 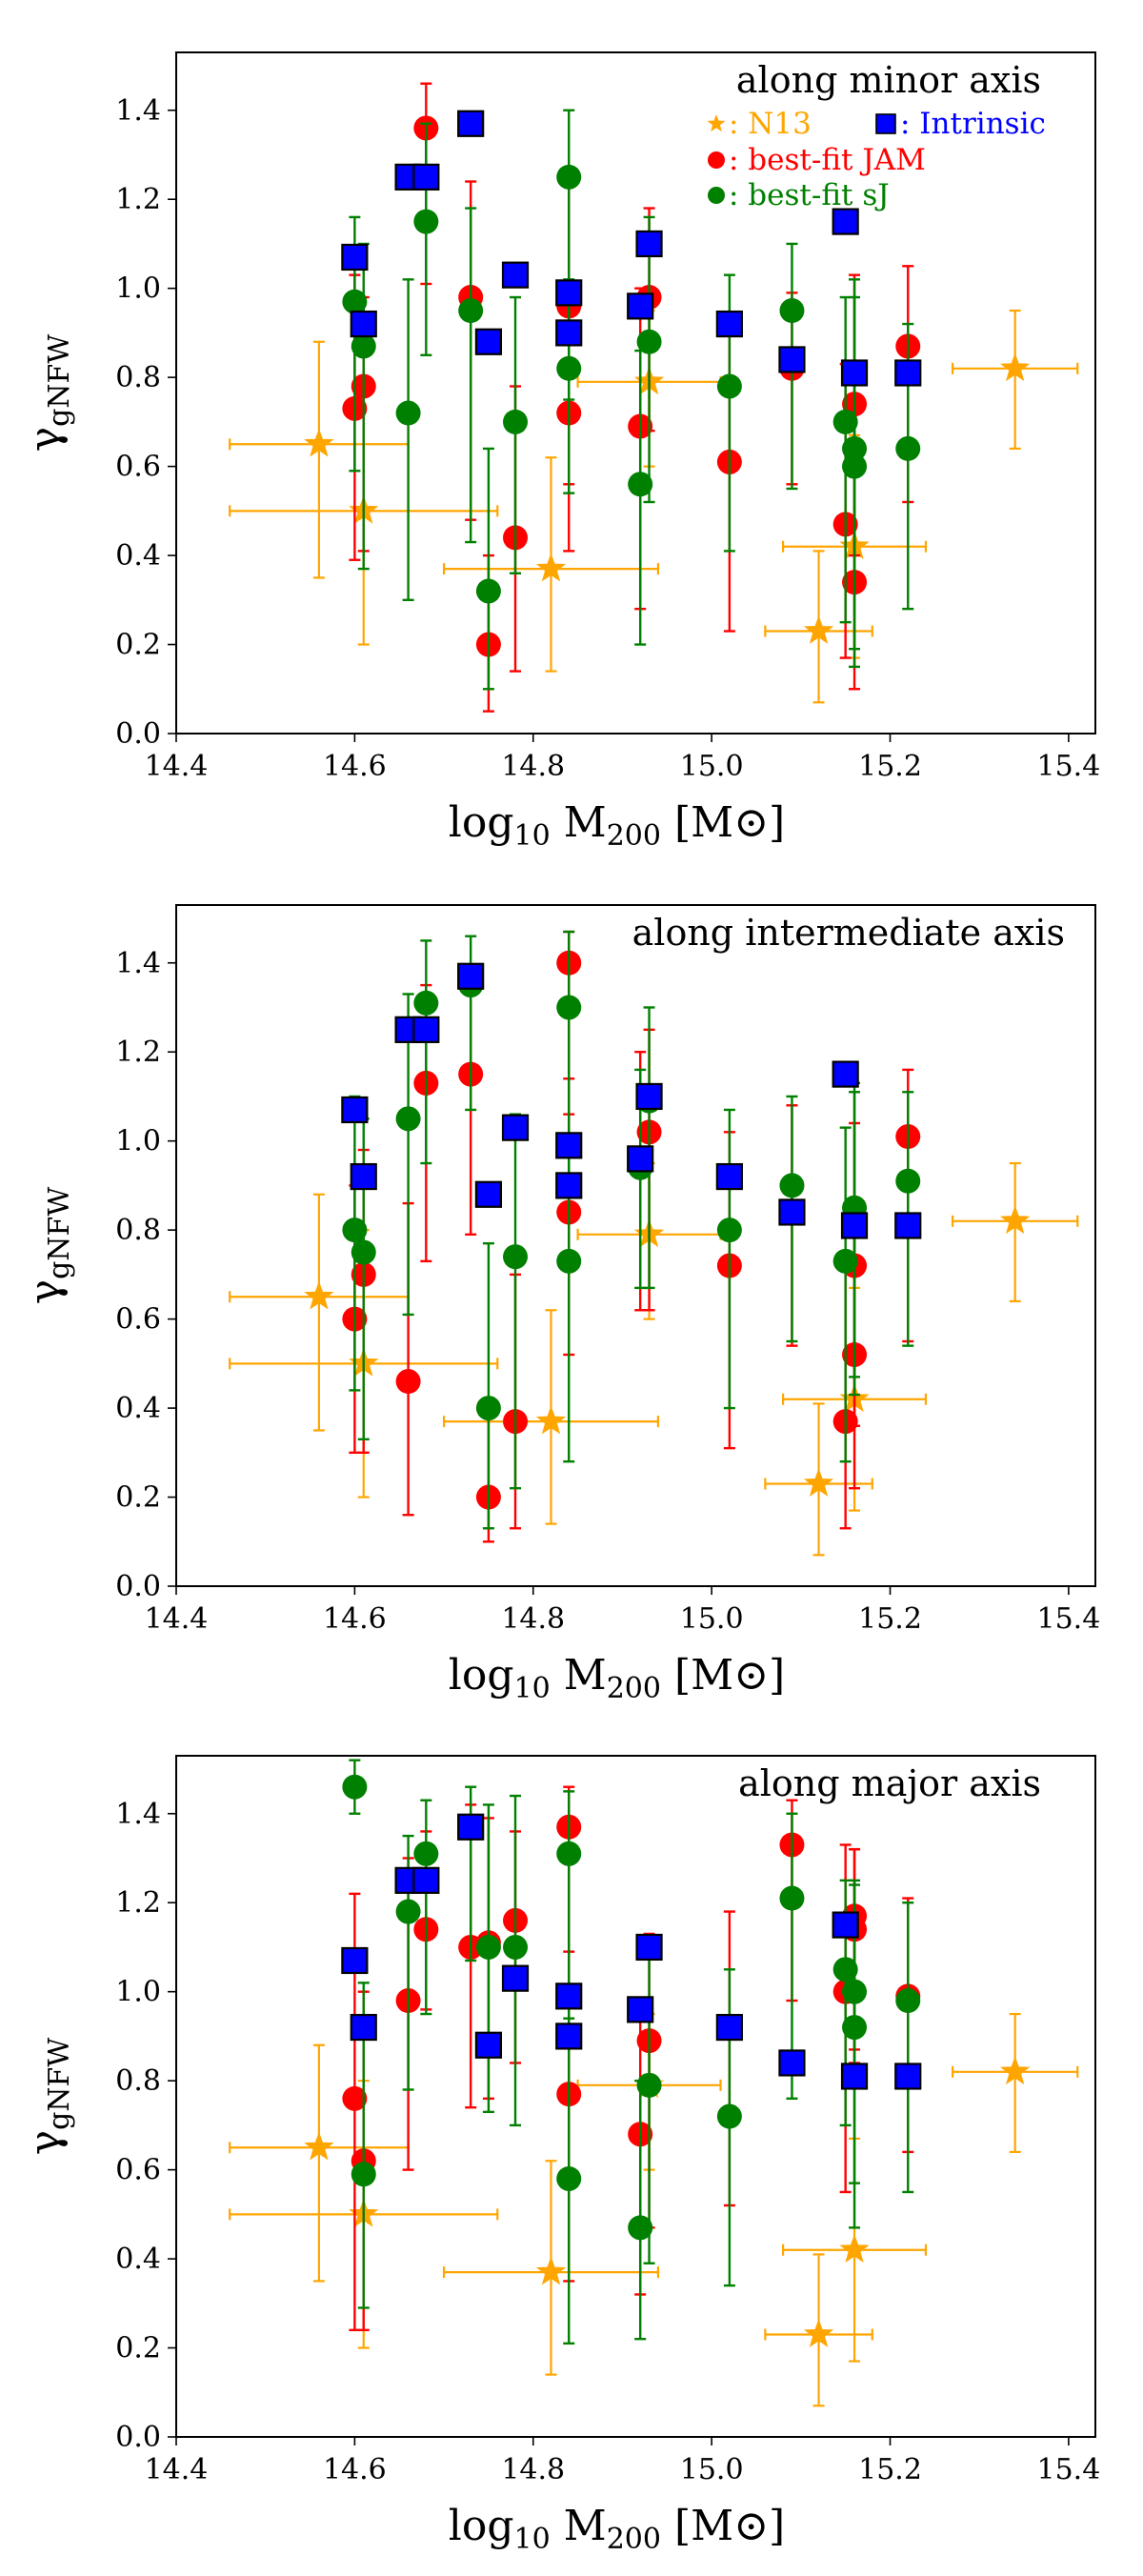 I want to click on x-axis-label: log10 M200 [M⊙], so click(x=617, y=1678).